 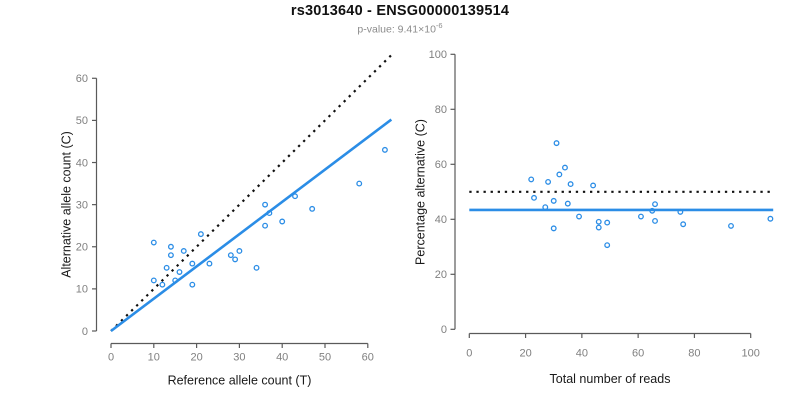 What do you see at coordinates (154, 358) in the screenshot?
I see `x-tick-label: 10` at bounding box center [154, 358].